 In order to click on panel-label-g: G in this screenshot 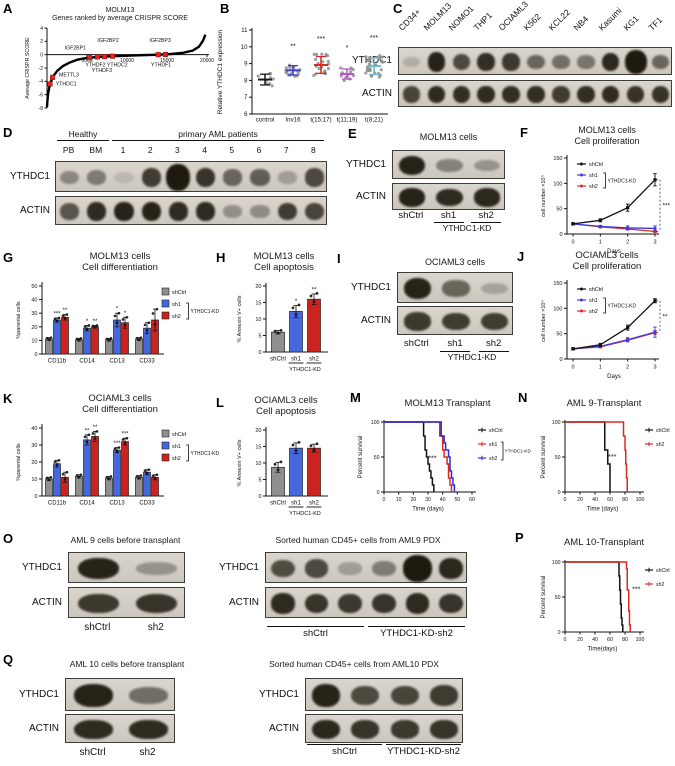, I will do `click(8, 257)`.